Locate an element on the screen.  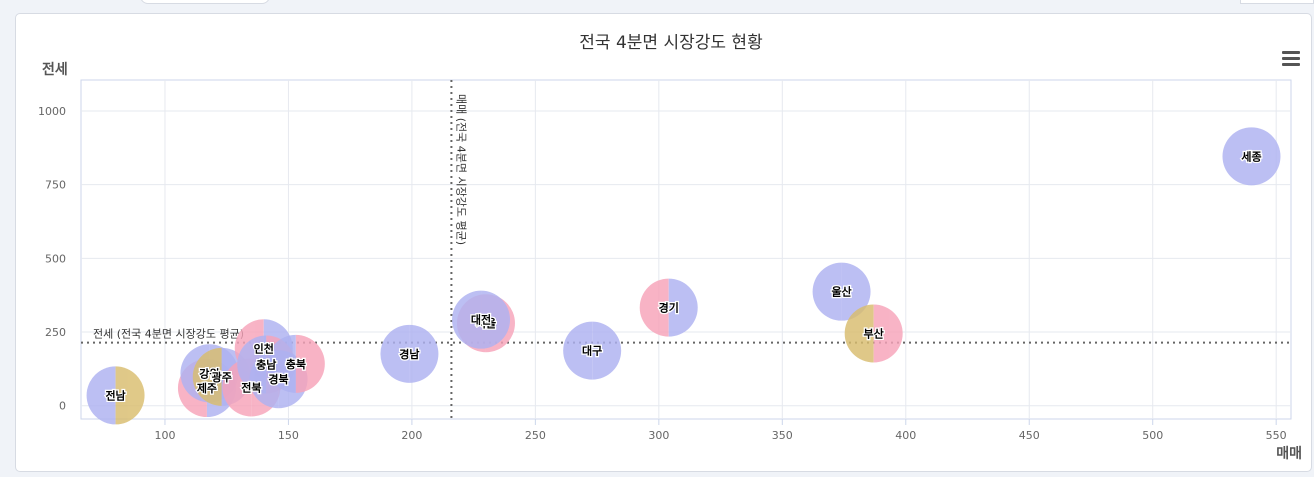
bubble-전남 is located at coordinates (115, 395).